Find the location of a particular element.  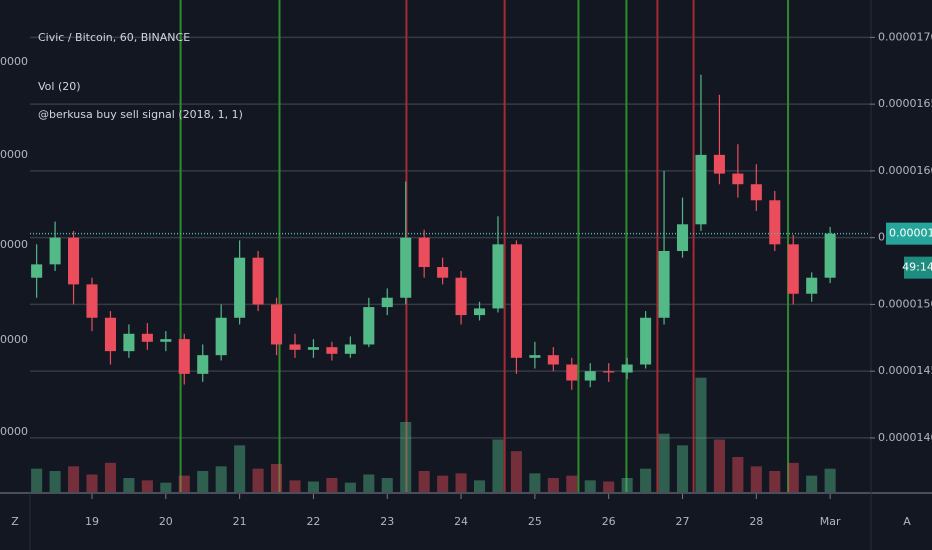

auto-scale-toggle: A is located at coordinates (907, 521).